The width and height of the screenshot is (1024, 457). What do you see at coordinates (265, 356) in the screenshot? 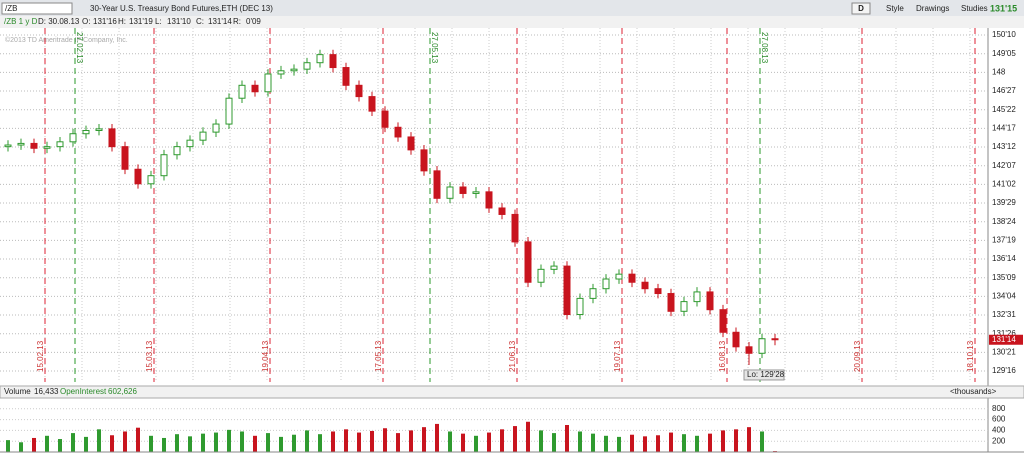
I see `date-label: 19.04.13` at bounding box center [265, 356].